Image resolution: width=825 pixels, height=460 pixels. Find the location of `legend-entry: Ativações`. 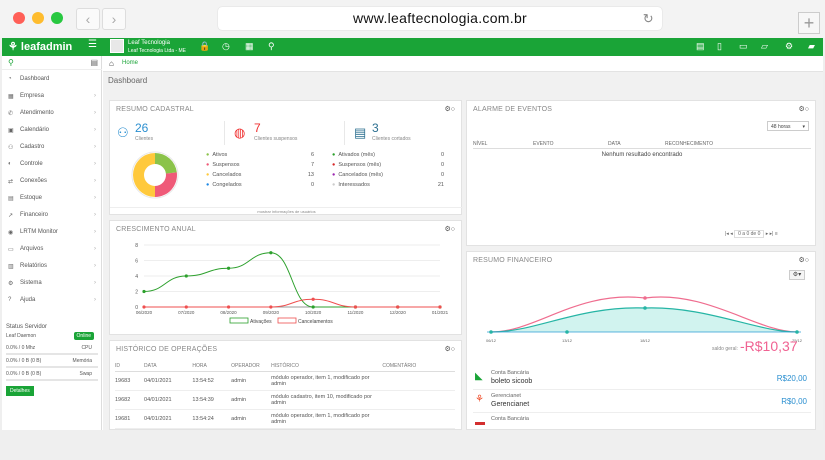

legend-entry: Ativações is located at coordinates (250, 321).